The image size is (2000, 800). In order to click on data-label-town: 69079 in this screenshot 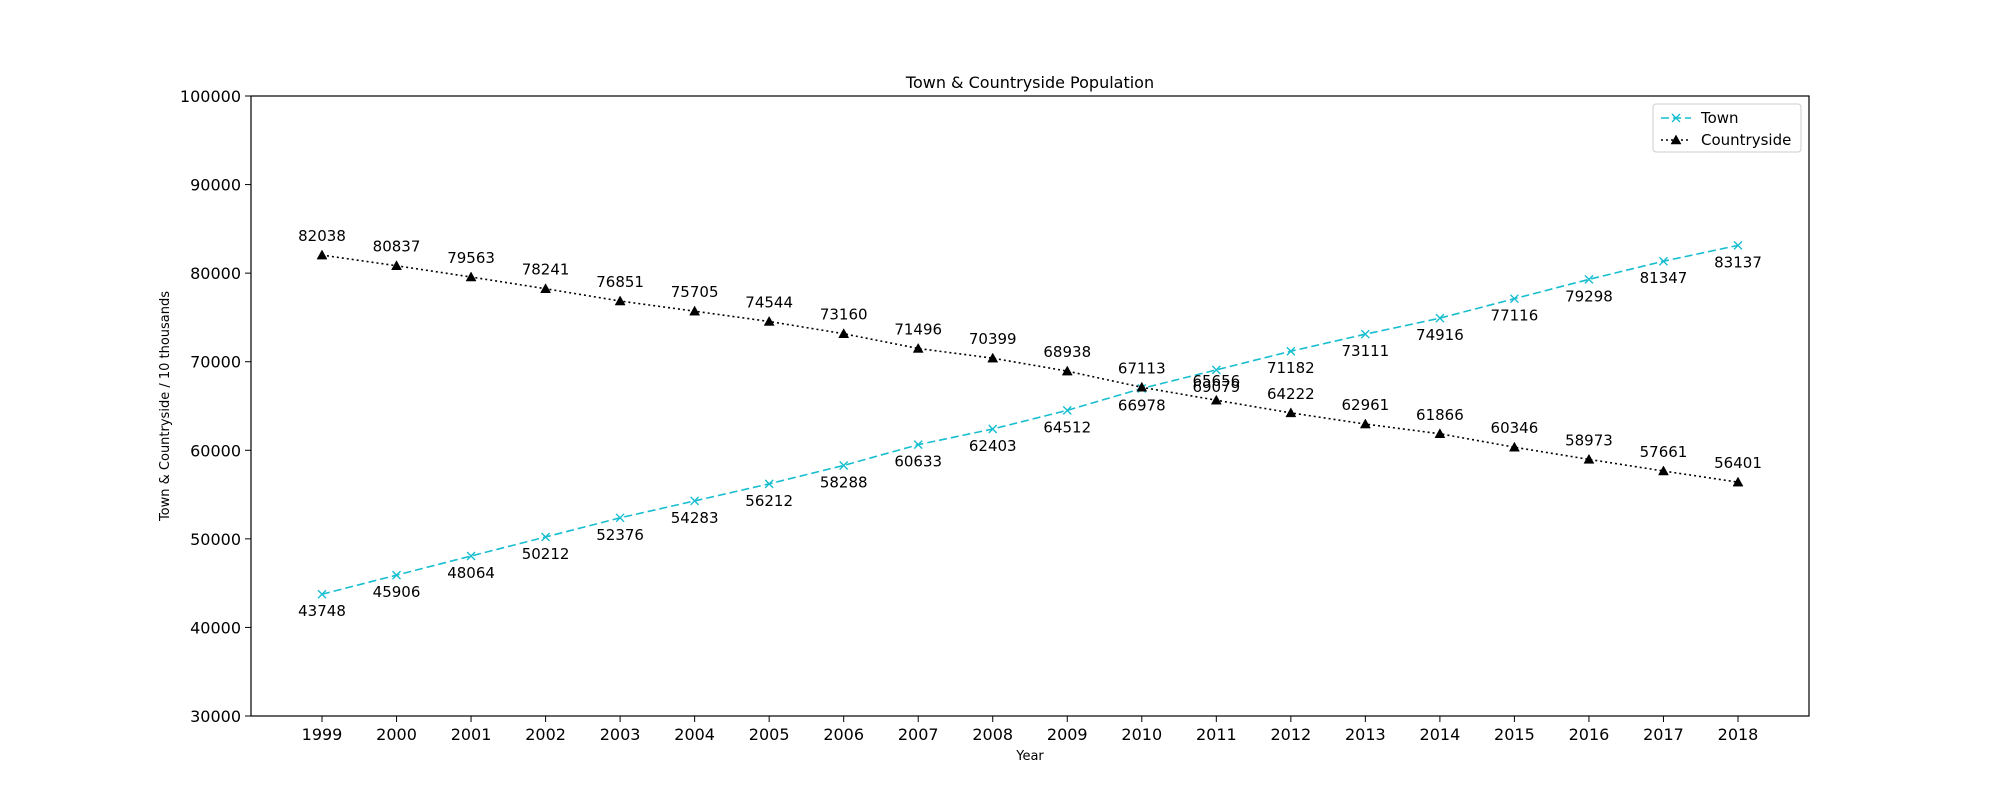, I will do `click(1216, 387)`.